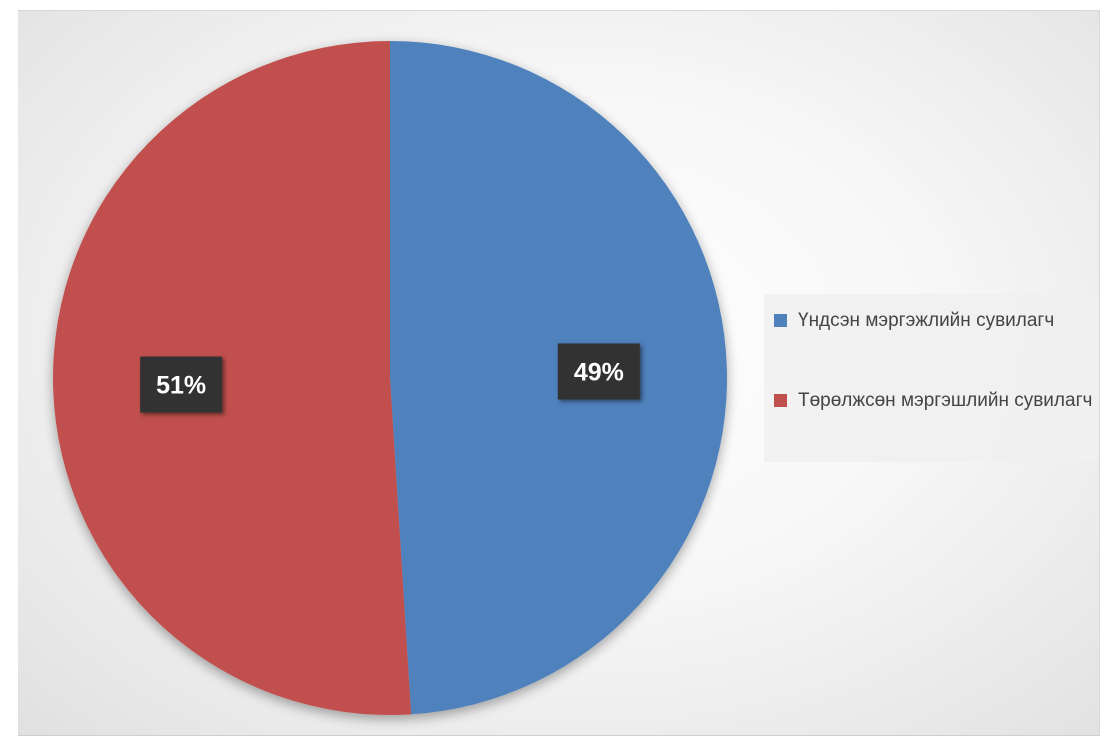 This screenshot has height=740, width=1104. What do you see at coordinates (945, 400) in the screenshot?
I see `legend-label: Төрөлжсөн мэргэшлийн сувилагч` at bounding box center [945, 400].